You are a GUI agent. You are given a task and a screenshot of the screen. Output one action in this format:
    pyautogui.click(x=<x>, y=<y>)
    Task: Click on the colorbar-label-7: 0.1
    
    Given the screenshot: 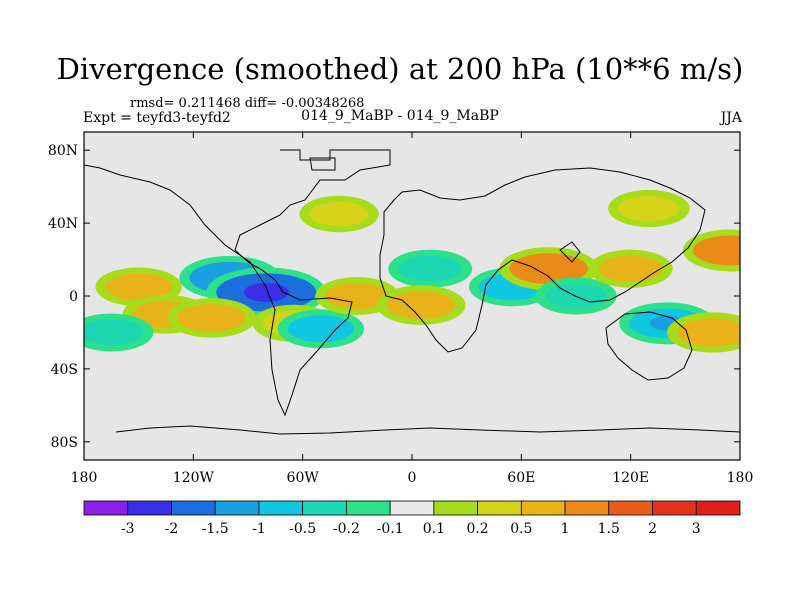 What is the action you would take?
    pyautogui.click(x=434, y=529)
    